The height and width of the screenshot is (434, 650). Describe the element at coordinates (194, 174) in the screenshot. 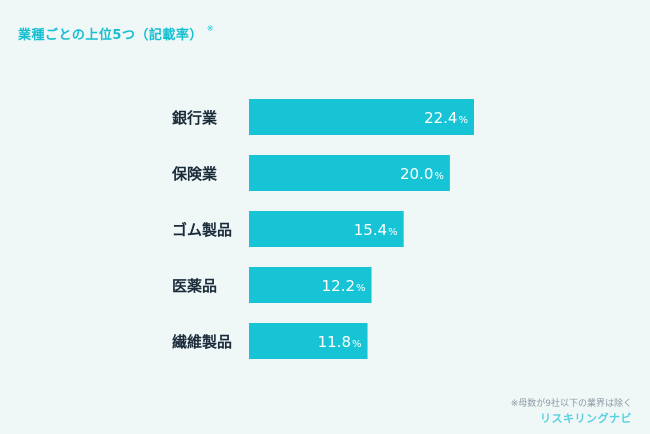

I see `category-label: 保険業` at that location.